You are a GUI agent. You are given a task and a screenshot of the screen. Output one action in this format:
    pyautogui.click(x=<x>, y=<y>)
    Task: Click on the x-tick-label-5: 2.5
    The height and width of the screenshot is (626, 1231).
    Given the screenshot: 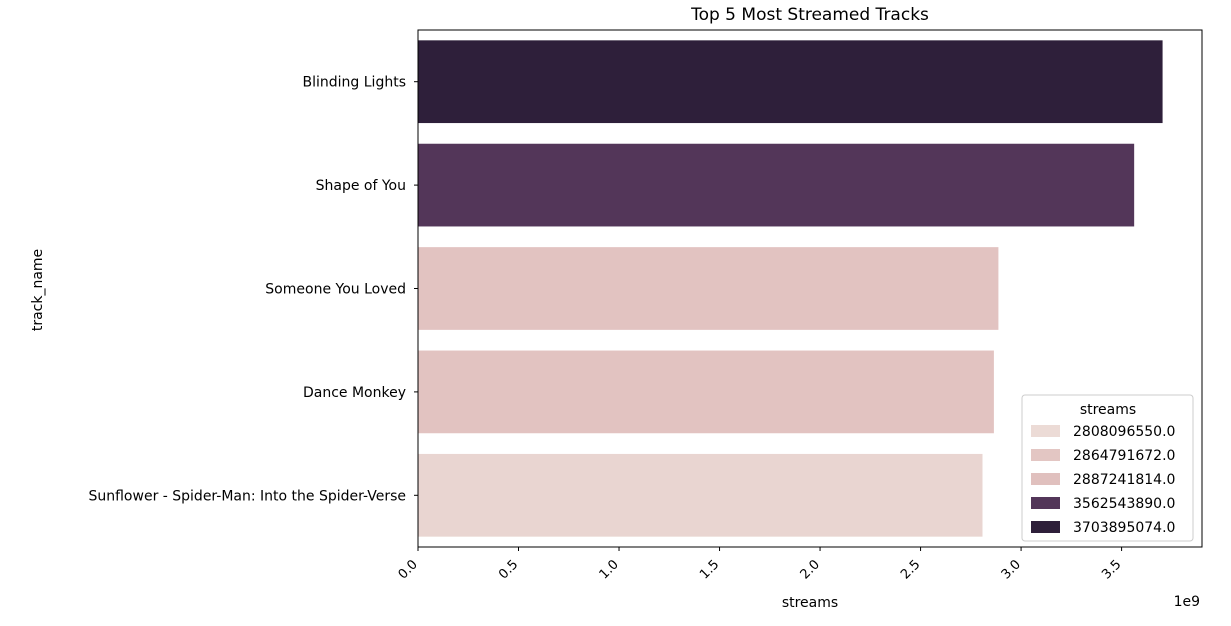 What is the action you would take?
    pyautogui.click(x=910, y=569)
    